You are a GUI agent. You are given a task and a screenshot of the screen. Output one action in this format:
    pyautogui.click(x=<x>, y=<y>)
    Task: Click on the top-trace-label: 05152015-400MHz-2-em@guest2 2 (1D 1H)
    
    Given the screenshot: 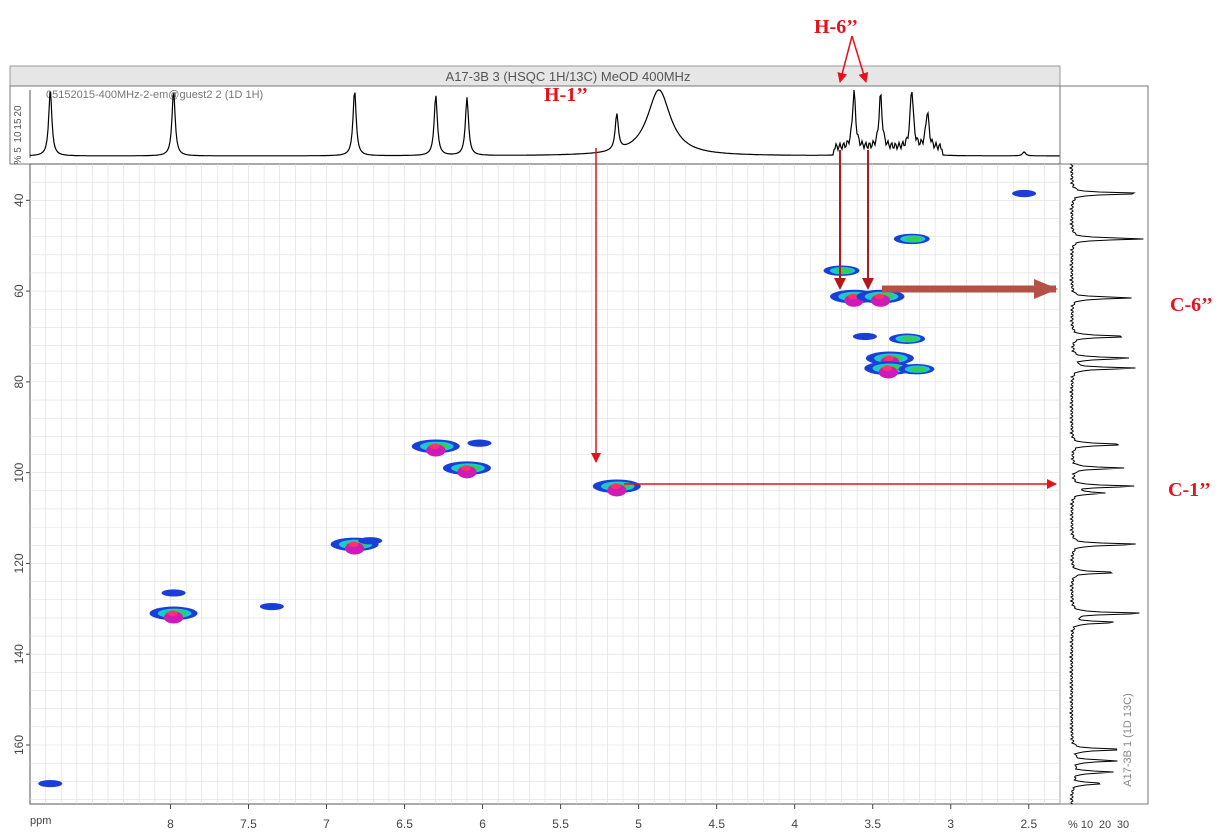 What is the action you would take?
    pyautogui.click(x=154, y=95)
    